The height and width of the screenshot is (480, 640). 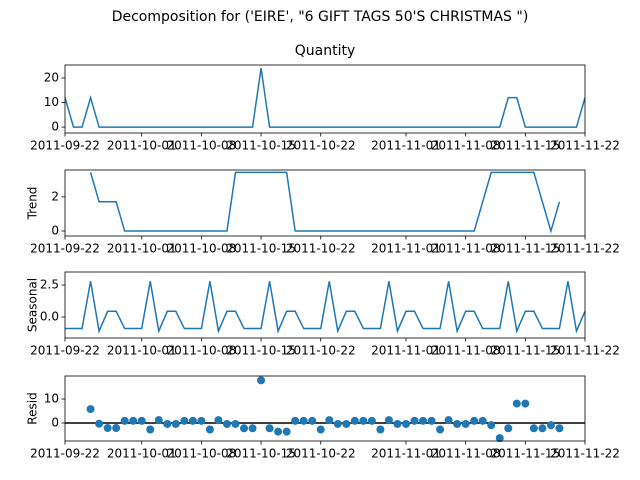 I want to click on axes-title: Quantity, so click(x=325, y=51).